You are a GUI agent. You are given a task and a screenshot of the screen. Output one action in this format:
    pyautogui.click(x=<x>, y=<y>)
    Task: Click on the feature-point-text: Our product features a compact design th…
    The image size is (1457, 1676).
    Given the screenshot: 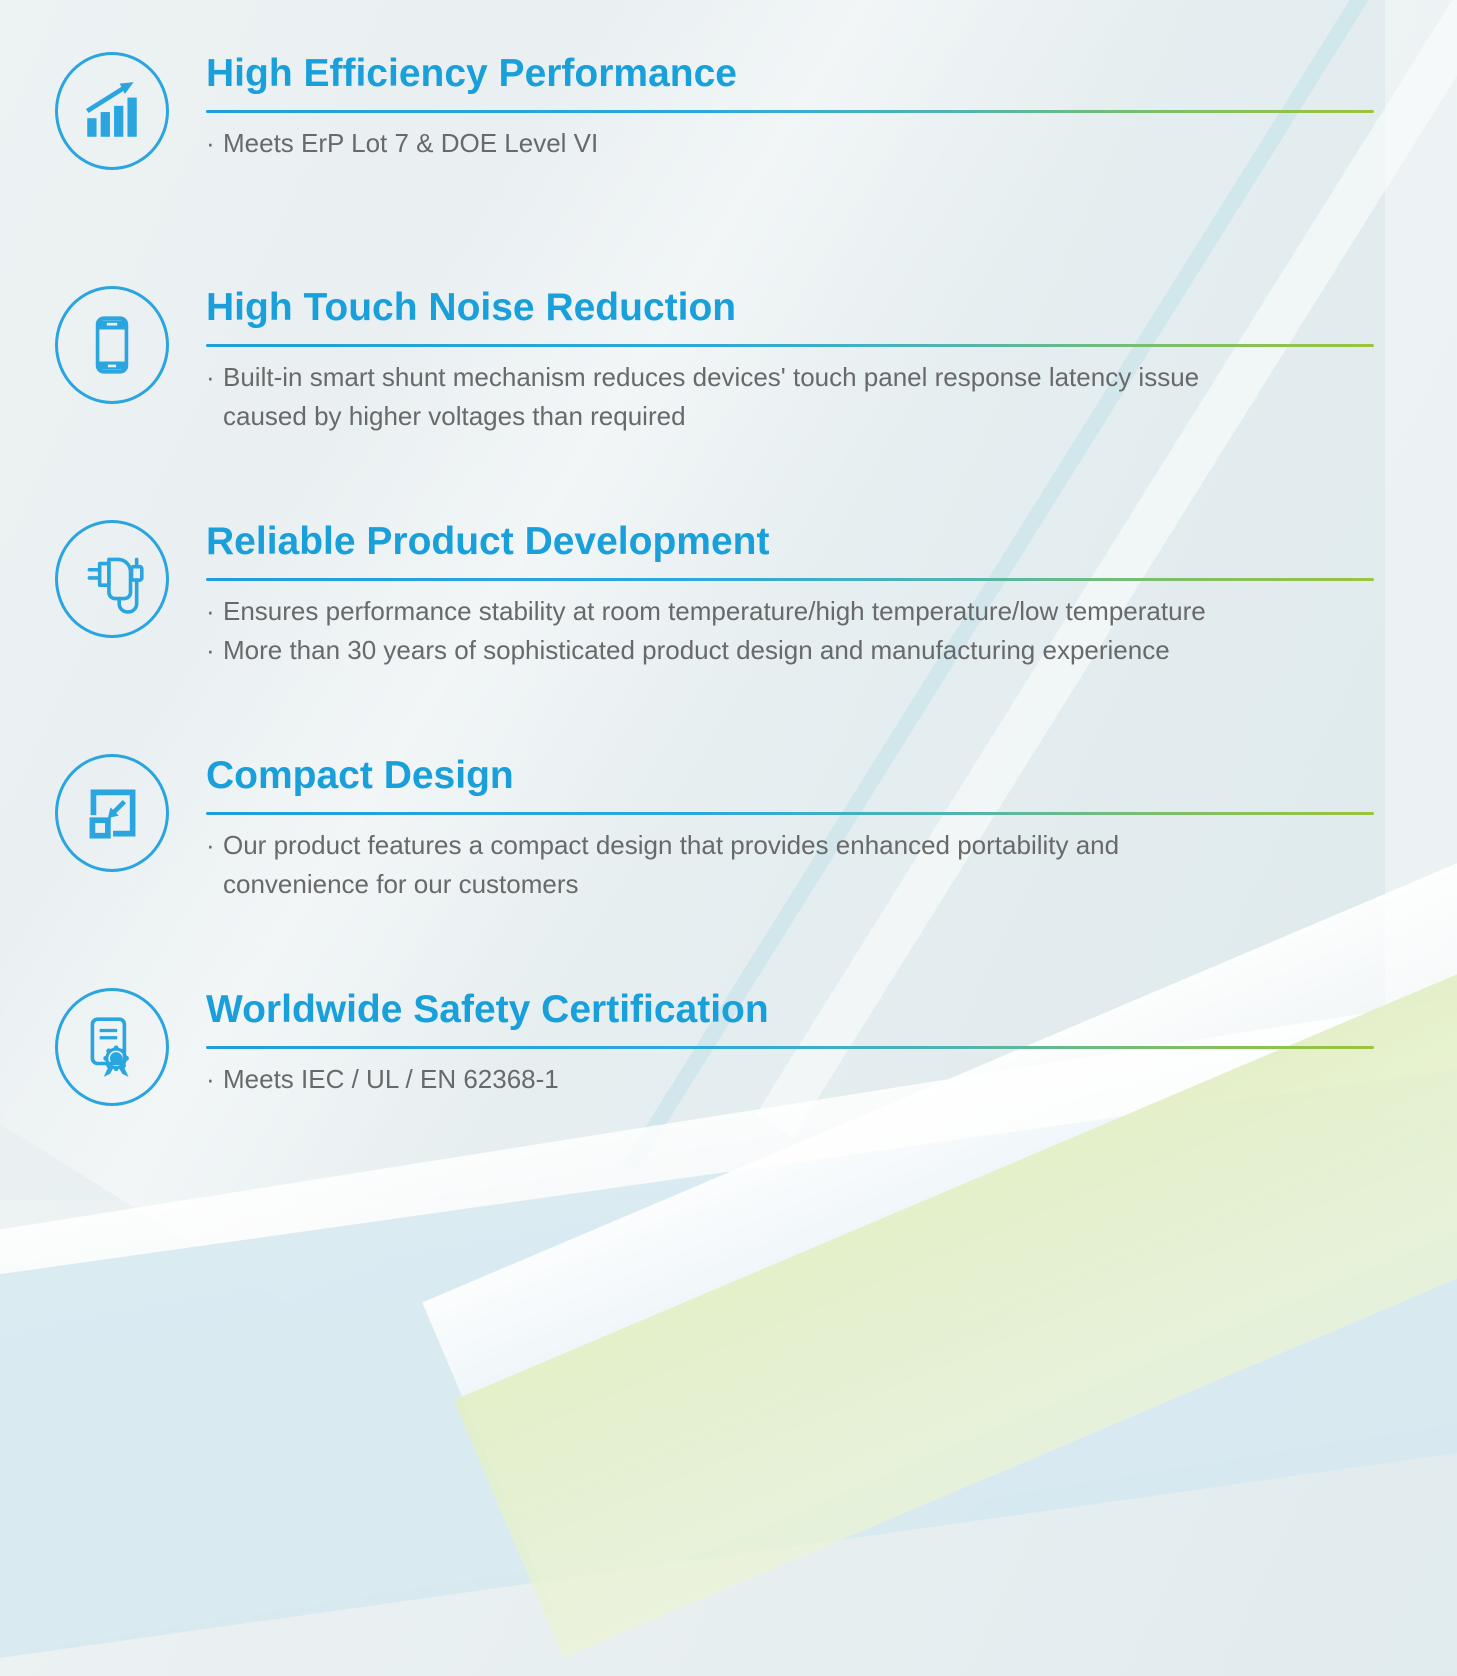 What is the action you would take?
    pyautogui.click(x=671, y=845)
    